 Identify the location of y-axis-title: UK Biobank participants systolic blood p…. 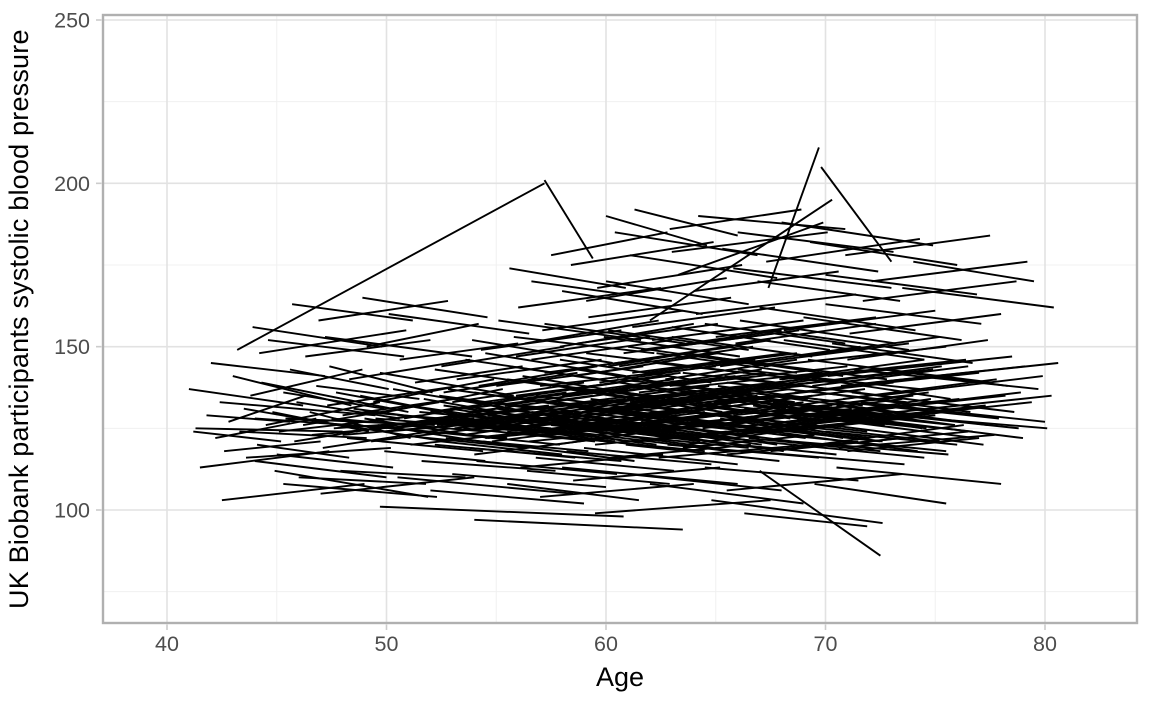
(19, 319).